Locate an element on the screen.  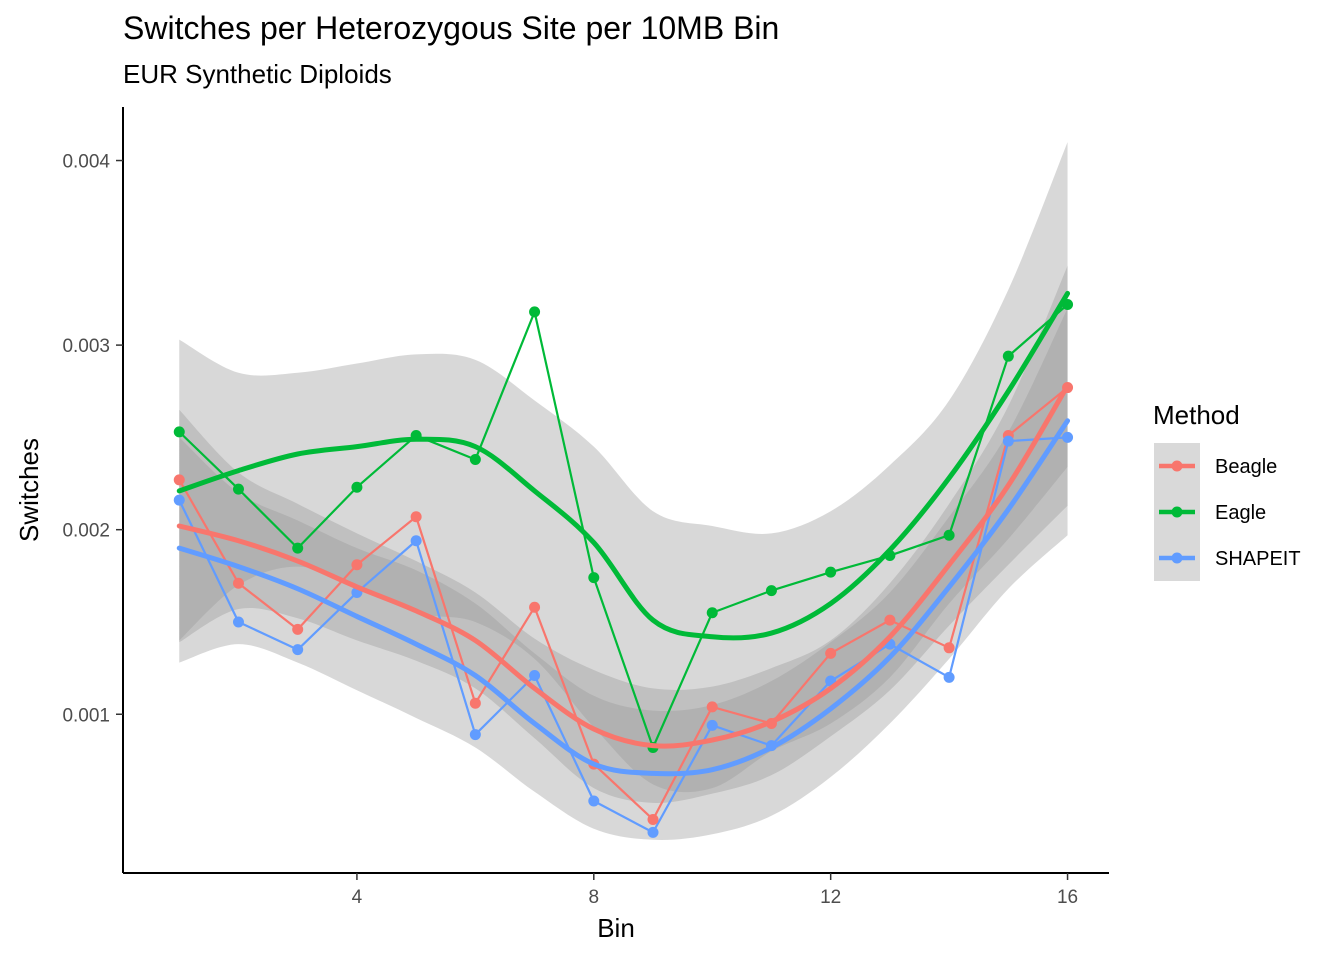
x-axis-ticks: 4 8 12 16 is located at coordinates (715, 890).